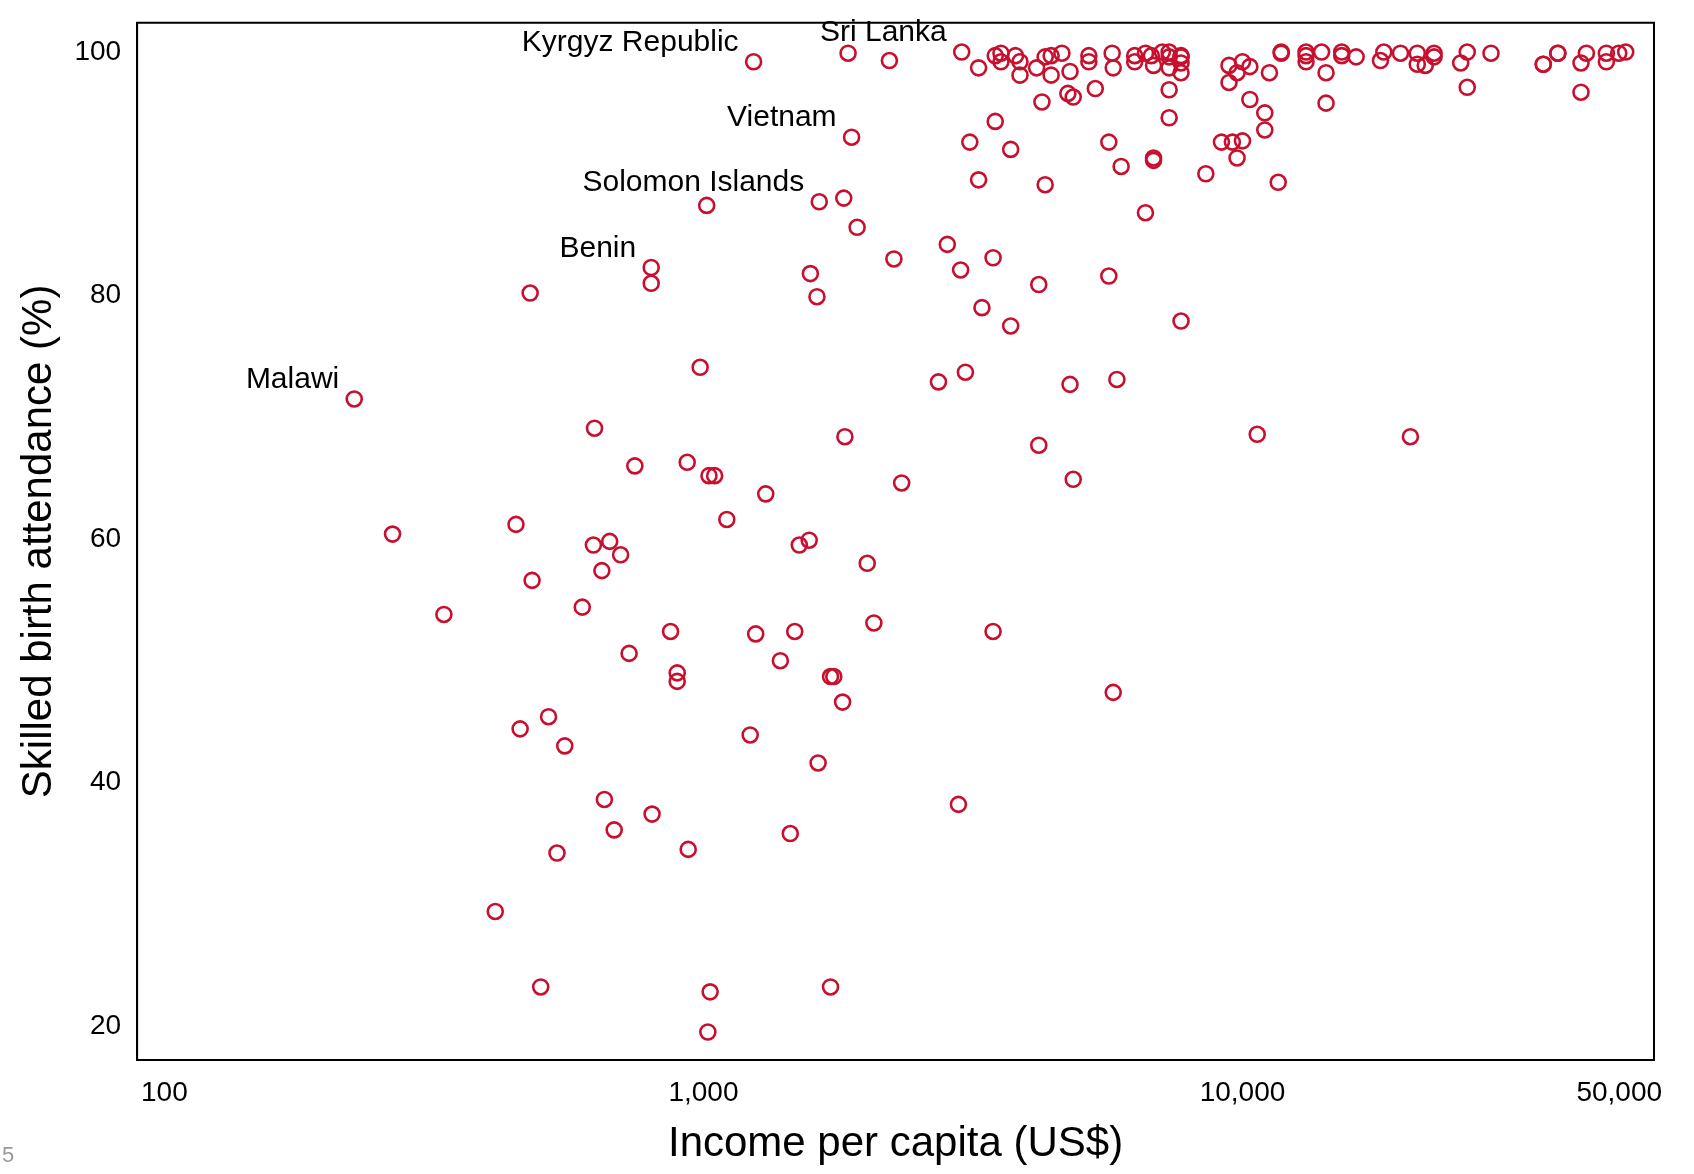 The image size is (1694, 1174). What do you see at coordinates (36, 541) in the screenshot?
I see `y-axis-title: Skilled birth attendance (%)` at bounding box center [36, 541].